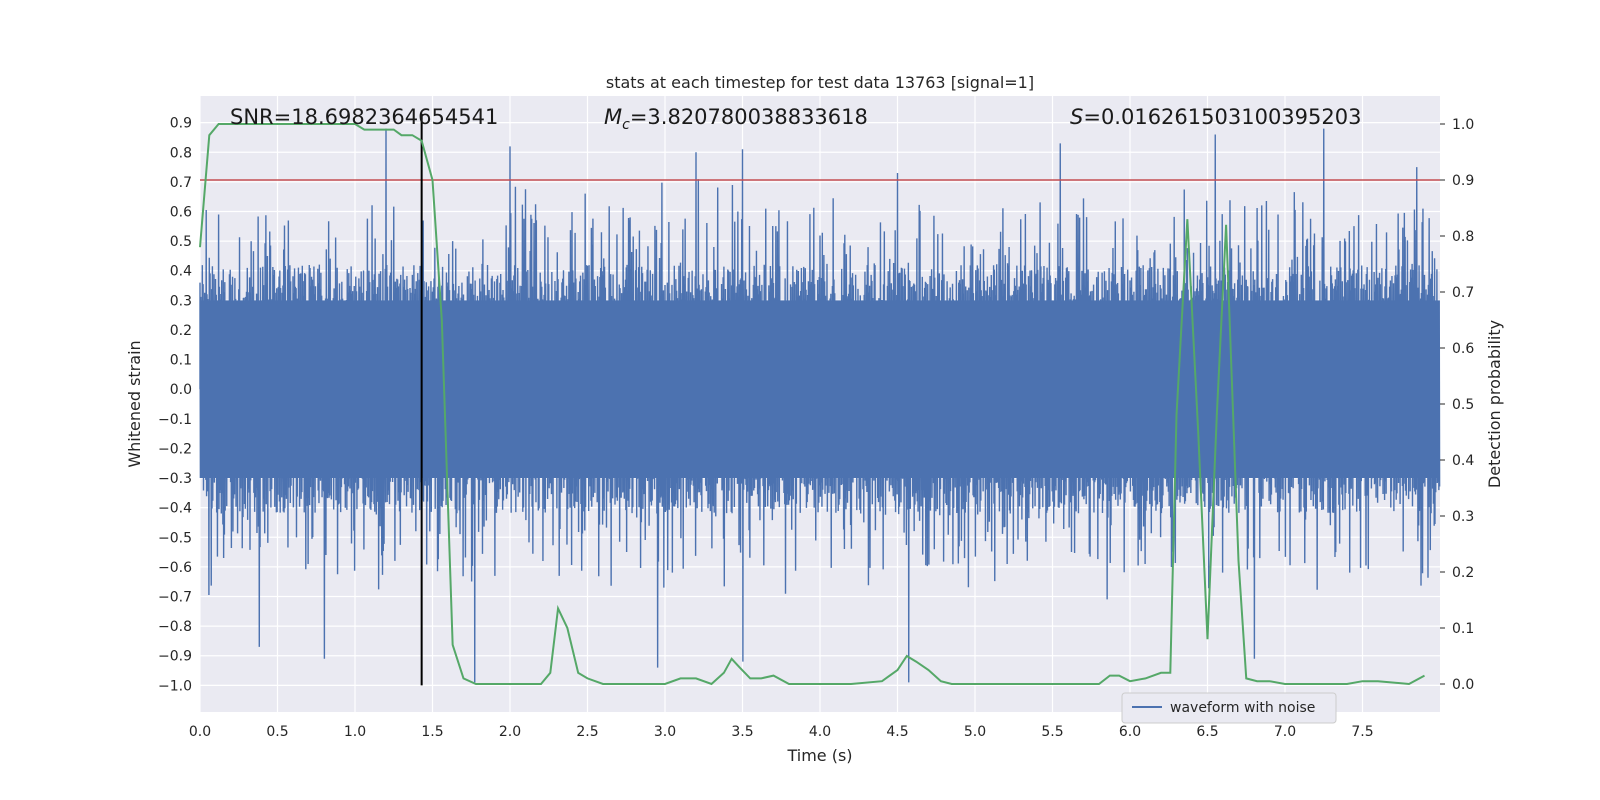  Describe the element at coordinates (181, 183) in the screenshot. I see `y-tick-label: 0.7` at that location.